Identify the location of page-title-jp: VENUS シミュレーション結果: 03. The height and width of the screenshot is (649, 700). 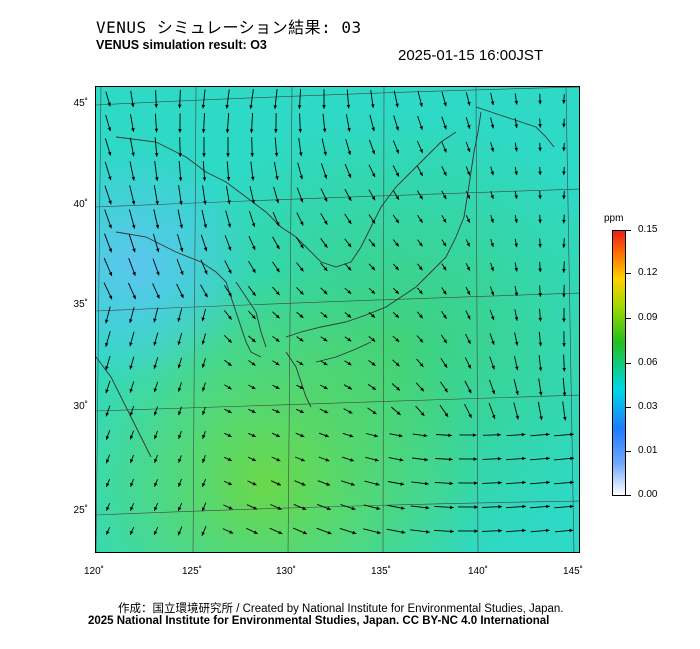
(229, 27).